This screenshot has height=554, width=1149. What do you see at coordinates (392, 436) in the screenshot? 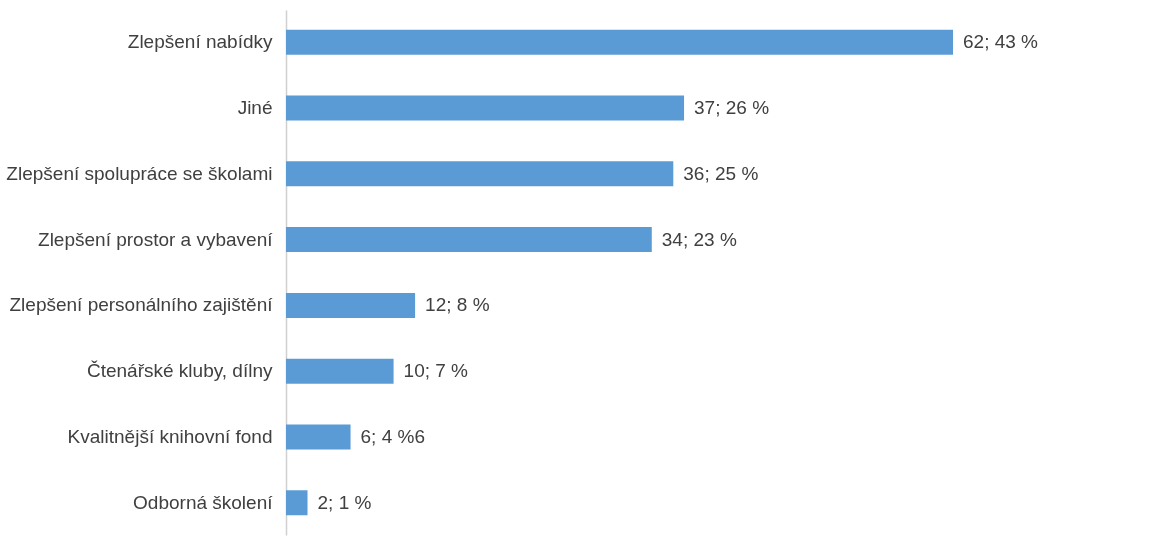
I see `data-label: 6; 4 %6` at bounding box center [392, 436].